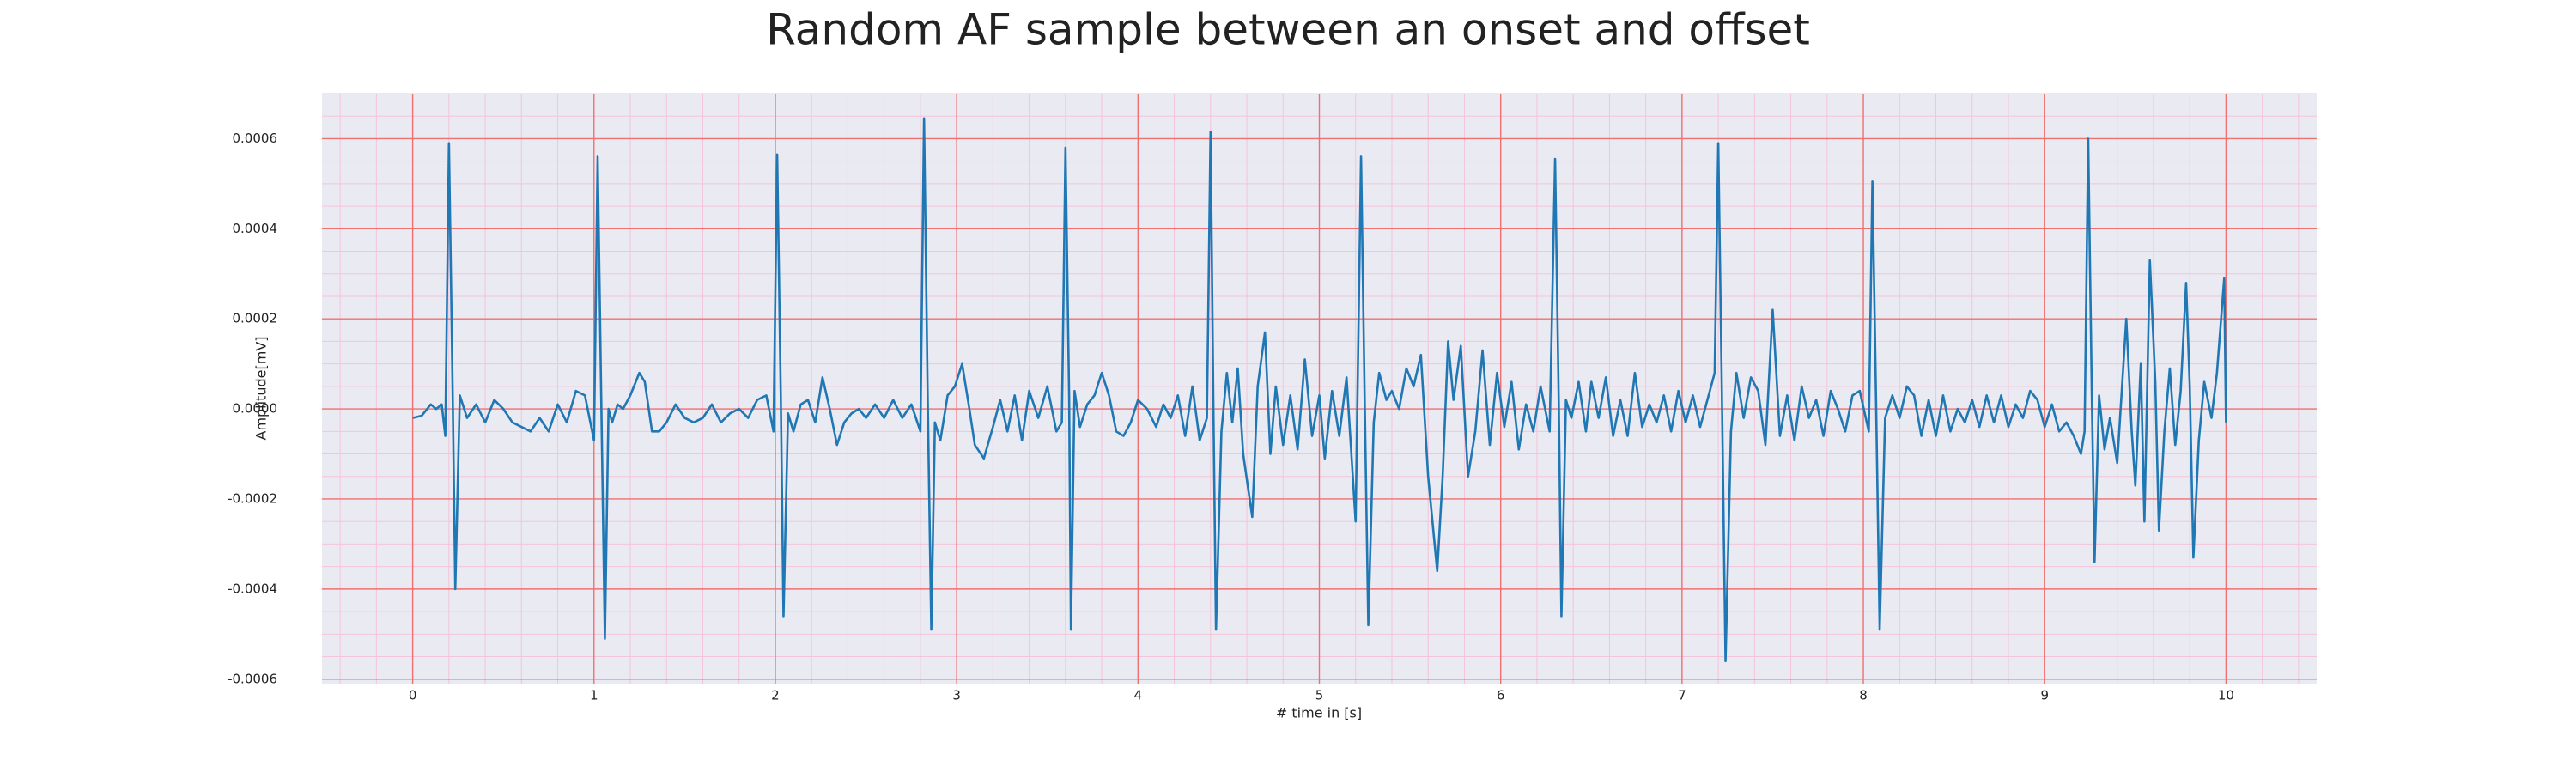 Image resolution: width=2576 pixels, height=773 pixels. Describe the element at coordinates (252, 678) in the screenshot. I see `y-tick-label: -0.0006` at that location.